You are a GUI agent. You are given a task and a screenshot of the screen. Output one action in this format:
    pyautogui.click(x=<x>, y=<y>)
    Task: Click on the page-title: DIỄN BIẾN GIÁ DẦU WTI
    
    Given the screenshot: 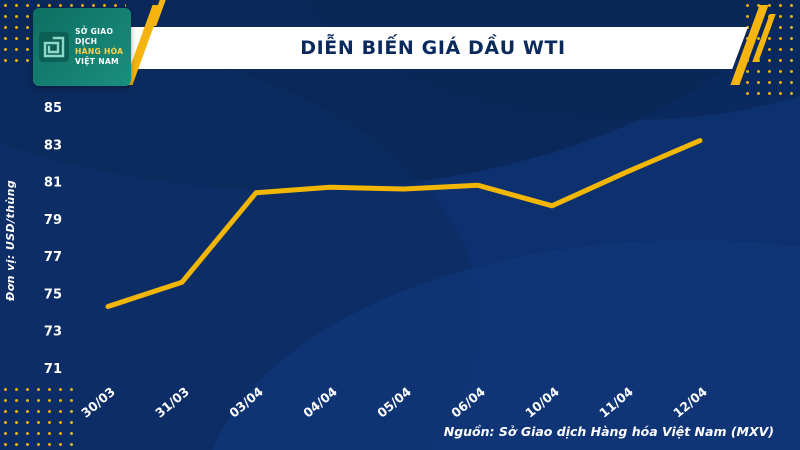 What is the action you would take?
    pyautogui.click(x=433, y=48)
    